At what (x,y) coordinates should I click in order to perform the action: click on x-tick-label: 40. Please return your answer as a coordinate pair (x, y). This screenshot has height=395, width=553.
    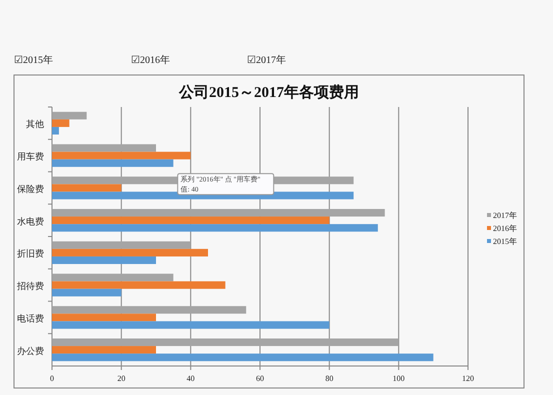
    Looking at the image, I should click on (190, 378).